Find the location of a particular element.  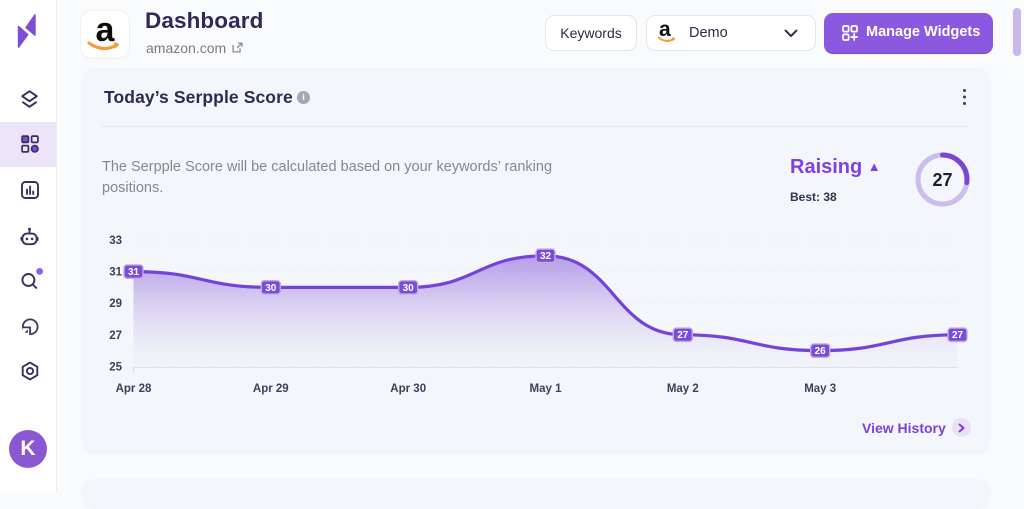

svg-text: May 2 is located at coordinates (683, 389).